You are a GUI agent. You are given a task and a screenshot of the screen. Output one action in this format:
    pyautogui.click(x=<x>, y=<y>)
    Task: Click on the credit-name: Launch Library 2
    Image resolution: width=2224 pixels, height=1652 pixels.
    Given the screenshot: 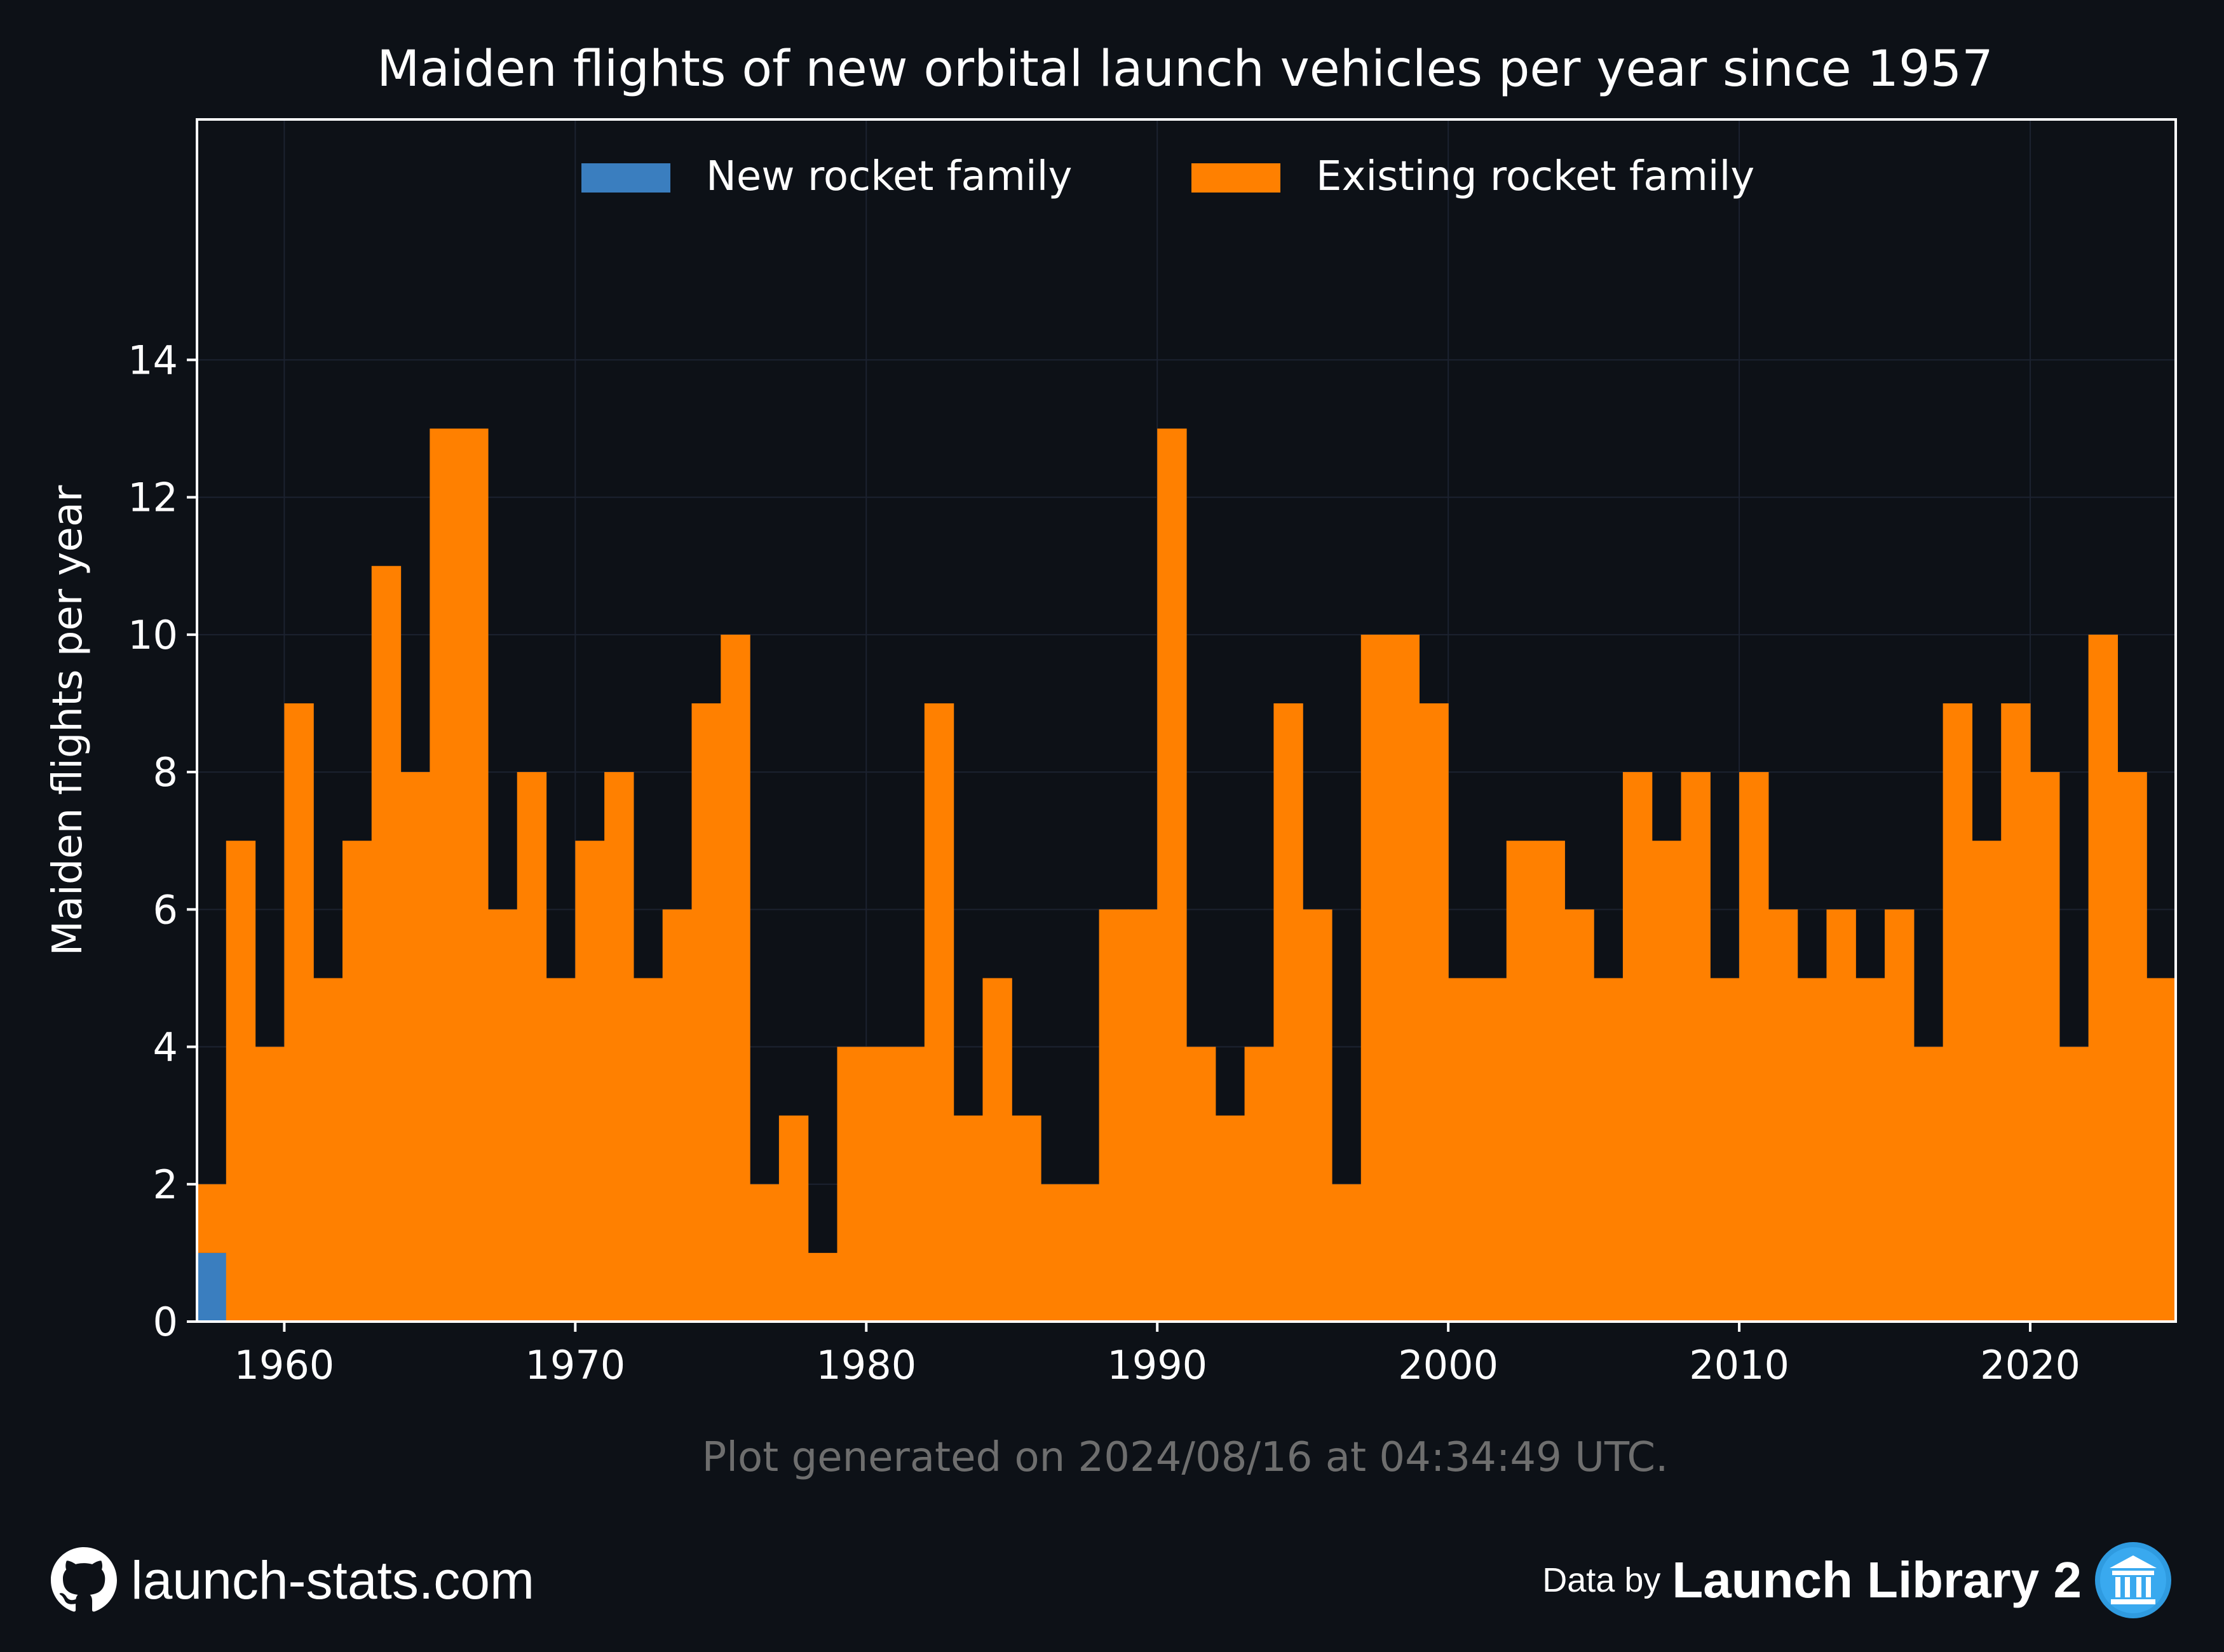 What is the action you would take?
    pyautogui.click(x=1877, y=1580)
    